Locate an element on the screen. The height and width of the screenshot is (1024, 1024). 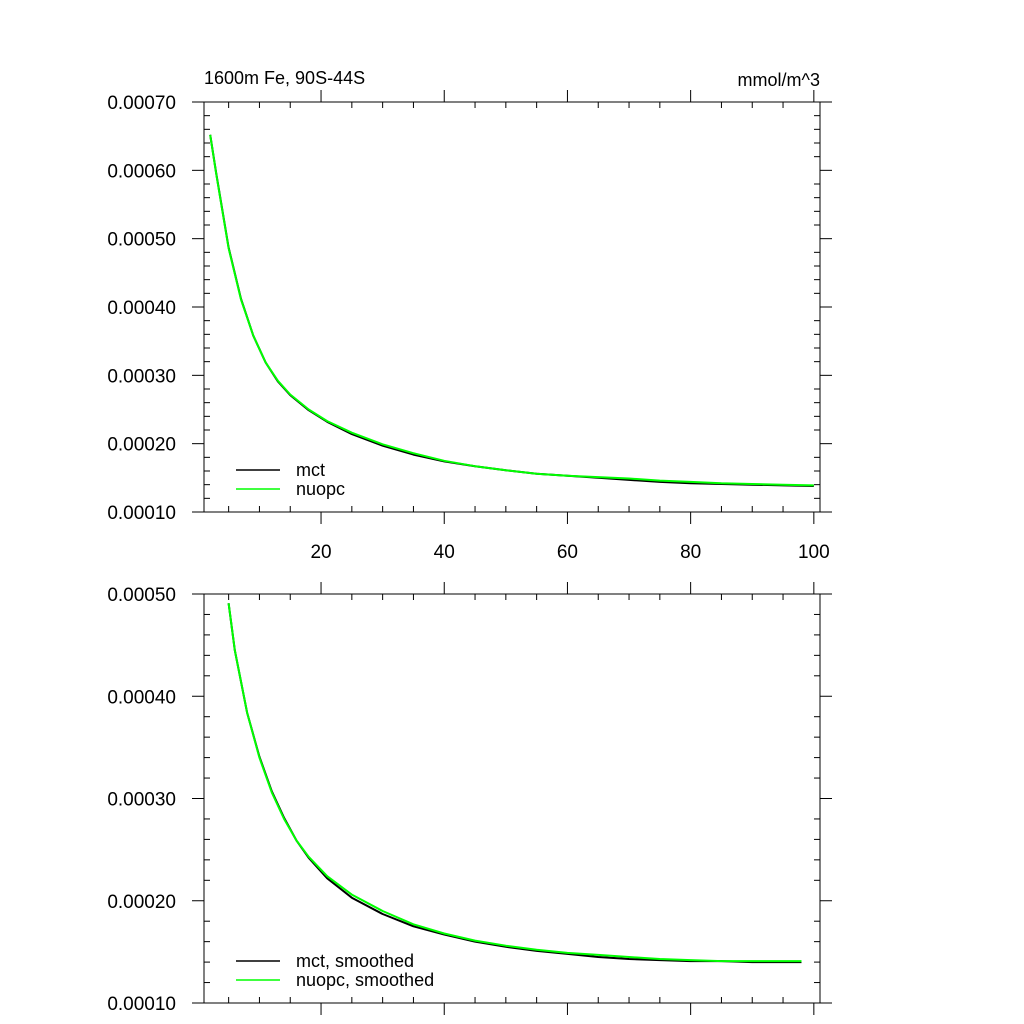
x-tick-label: 60 is located at coordinates (567, 552).